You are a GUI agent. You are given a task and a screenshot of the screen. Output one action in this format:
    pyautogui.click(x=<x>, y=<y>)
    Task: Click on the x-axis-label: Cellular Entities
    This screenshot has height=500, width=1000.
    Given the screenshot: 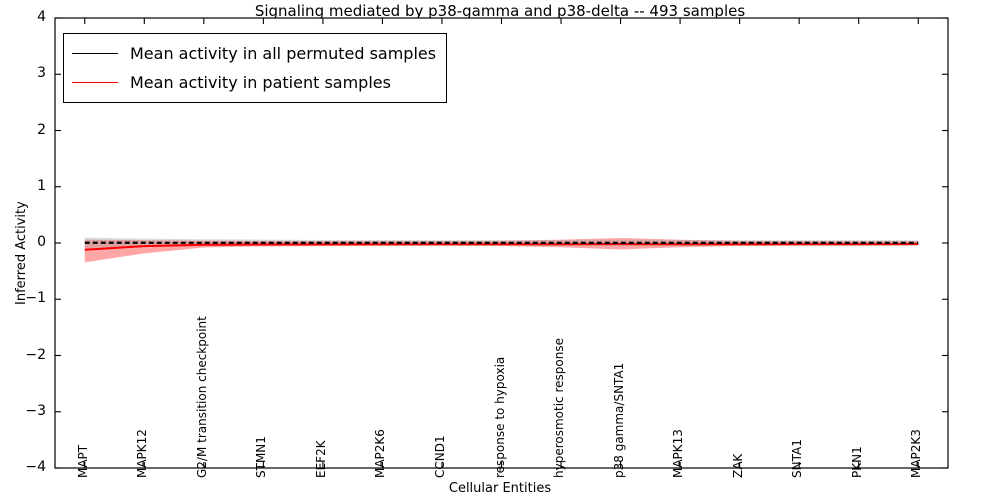 What is the action you would take?
    pyautogui.click(x=500, y=488)
    